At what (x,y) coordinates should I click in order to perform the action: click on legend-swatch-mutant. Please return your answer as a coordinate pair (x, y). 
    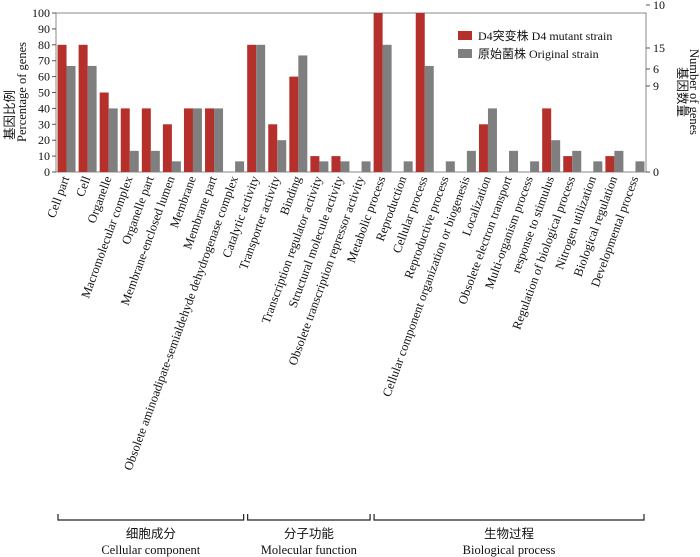
    Looking at the image, I should click on (465, 35).